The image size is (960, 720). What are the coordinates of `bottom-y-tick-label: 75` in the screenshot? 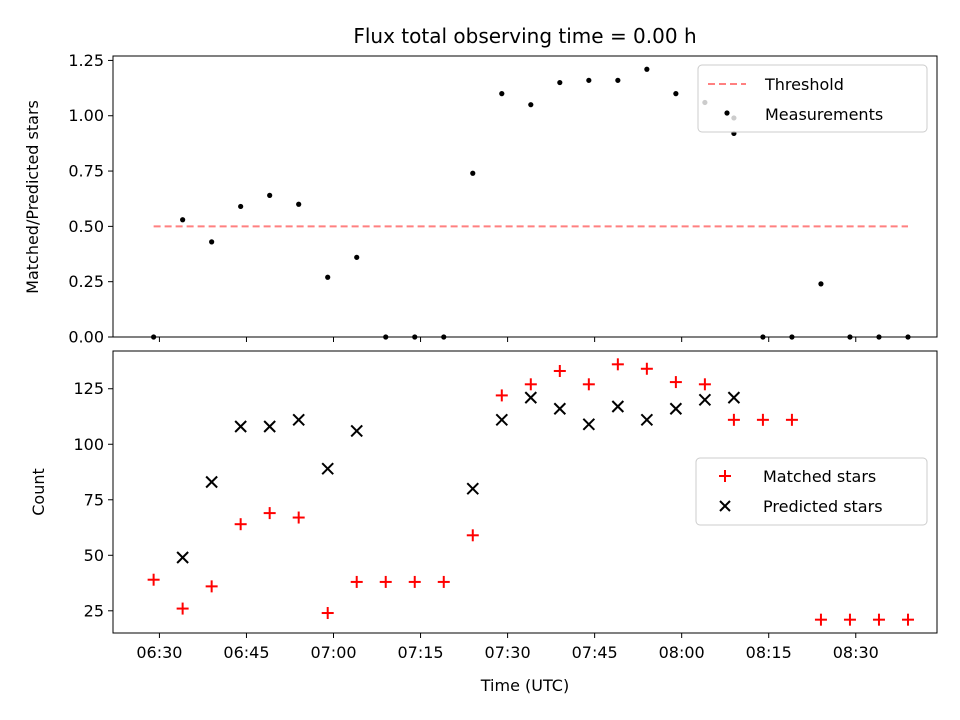 It's located at (94, 499).